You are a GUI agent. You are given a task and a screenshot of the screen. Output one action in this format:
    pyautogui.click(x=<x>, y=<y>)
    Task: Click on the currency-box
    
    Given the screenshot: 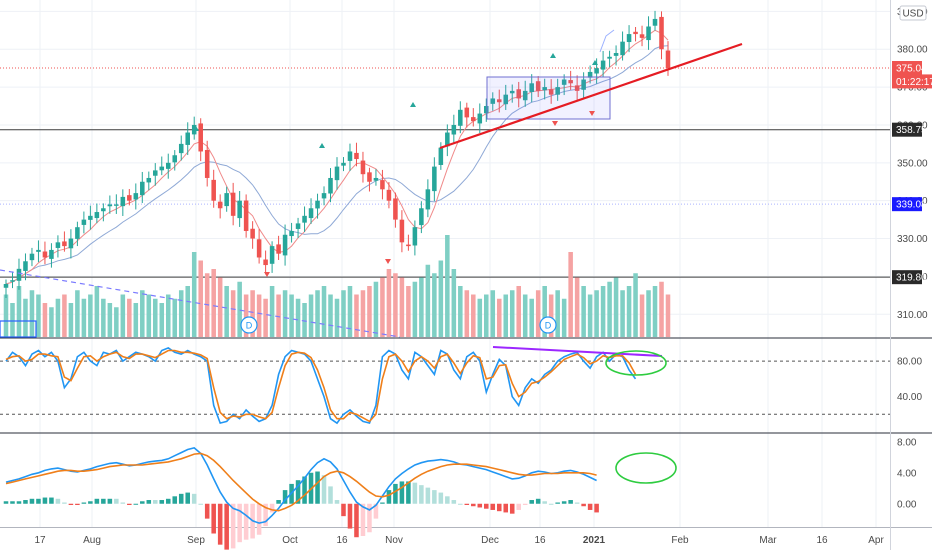 What is the action you would take?
    pyautogui.click(x=913, y=13)
    